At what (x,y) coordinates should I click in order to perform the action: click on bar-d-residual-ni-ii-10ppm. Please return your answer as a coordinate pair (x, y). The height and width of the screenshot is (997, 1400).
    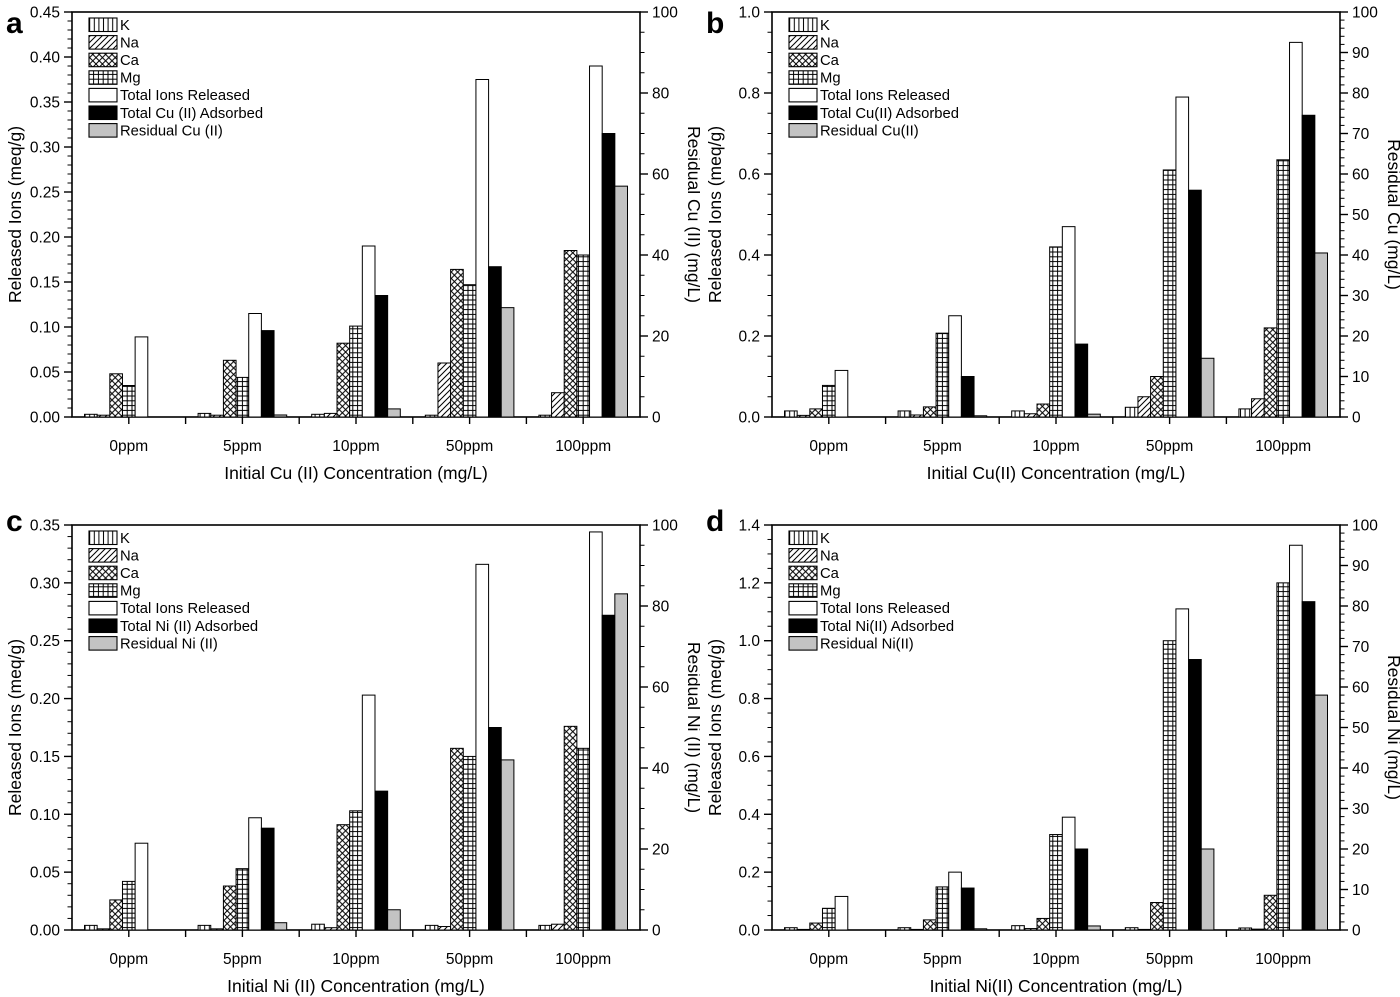
    Looking at the image, I should click on (1094, 928).